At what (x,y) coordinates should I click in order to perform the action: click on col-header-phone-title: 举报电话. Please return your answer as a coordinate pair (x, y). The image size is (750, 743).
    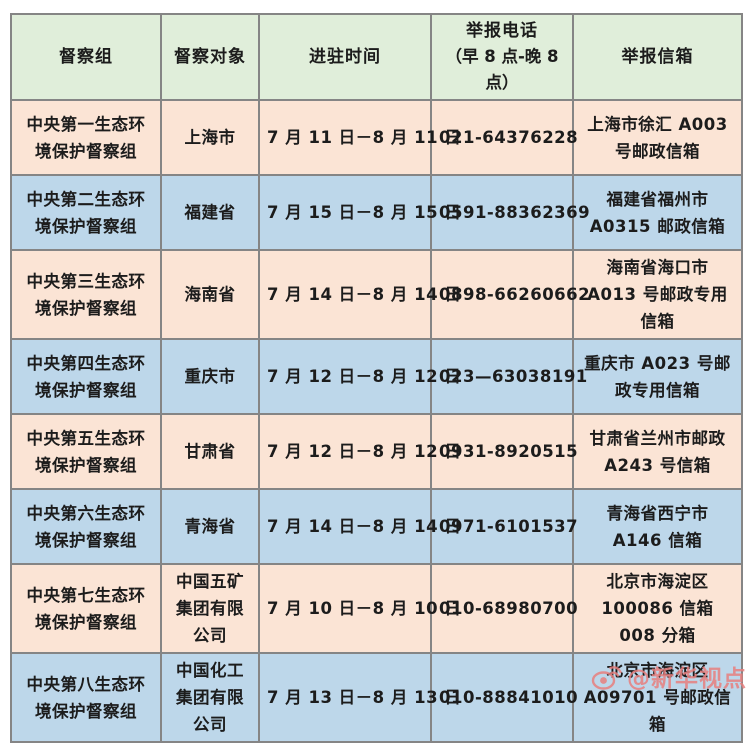
    Looking at the image, I should click on (502, 31).